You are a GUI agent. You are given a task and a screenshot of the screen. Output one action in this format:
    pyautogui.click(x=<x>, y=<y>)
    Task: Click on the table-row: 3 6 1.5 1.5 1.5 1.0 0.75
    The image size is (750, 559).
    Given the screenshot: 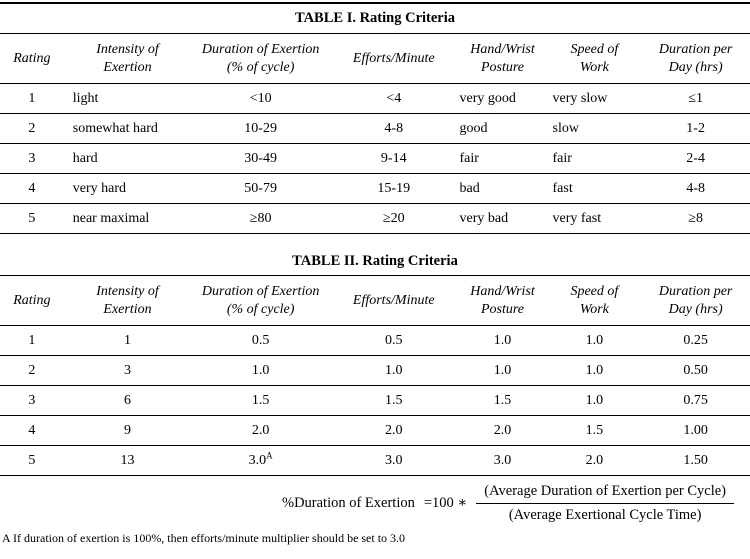 What is the action you would take?
    pyautogui.click(x=375, y=400)
    